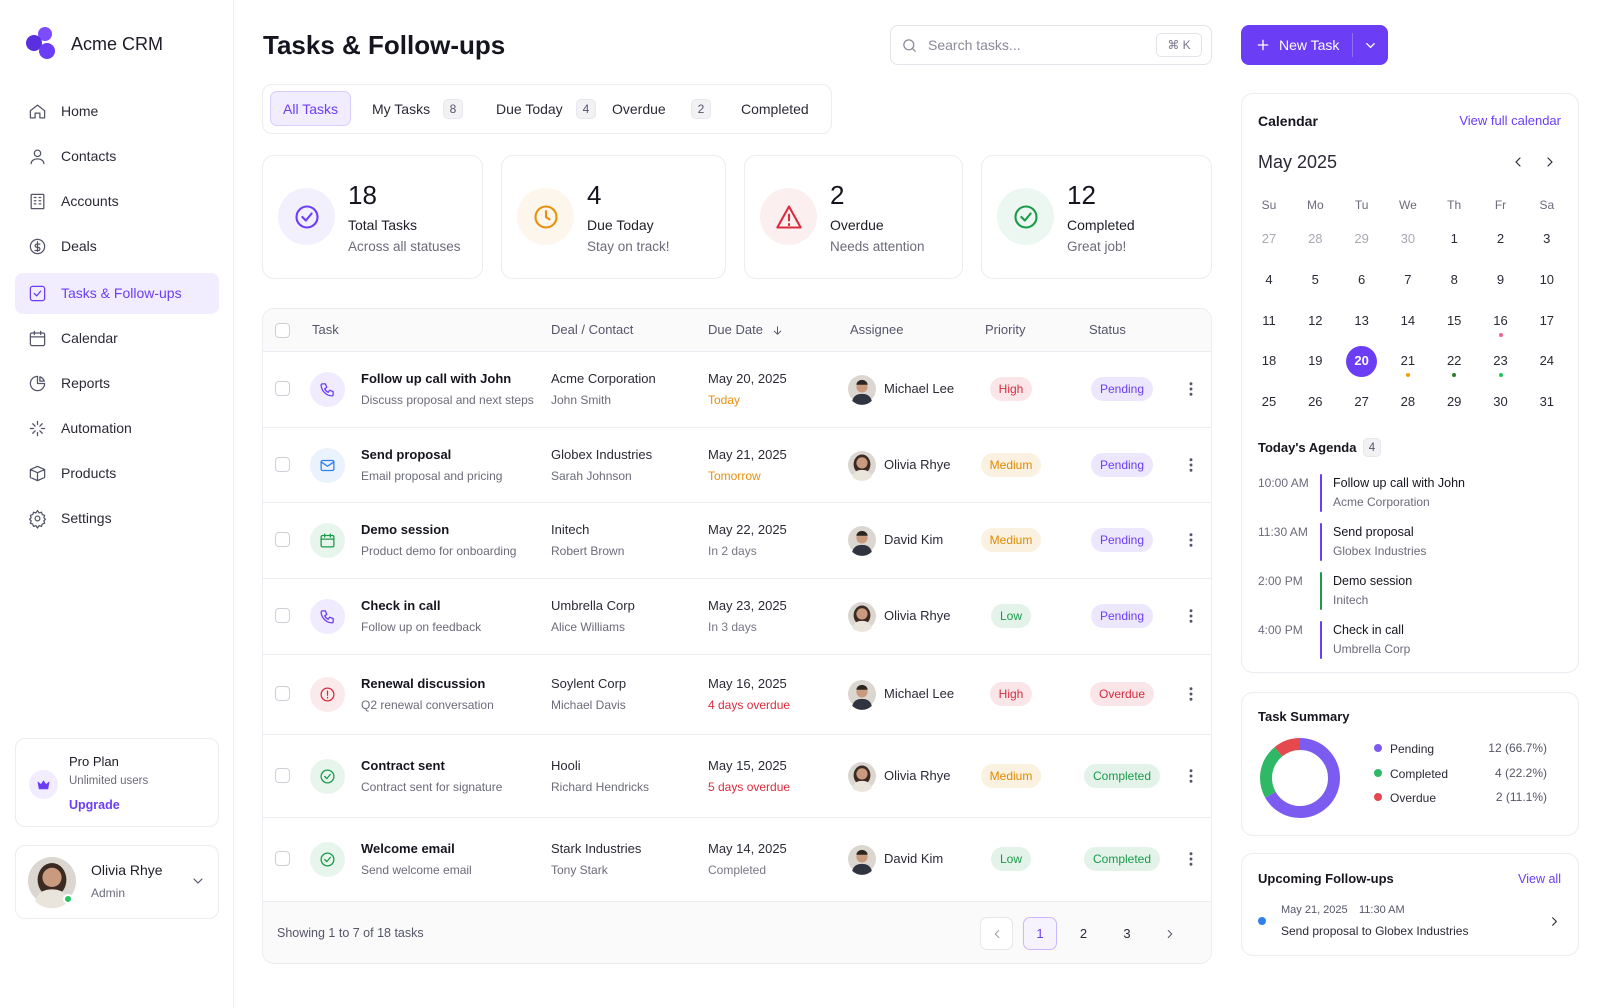 This screenshot has height=1008, width=1600. What do you see at coordinates (90, 201) in the screenshot?
I see `nav-label: Accounts` at bounding box center [90, 201].